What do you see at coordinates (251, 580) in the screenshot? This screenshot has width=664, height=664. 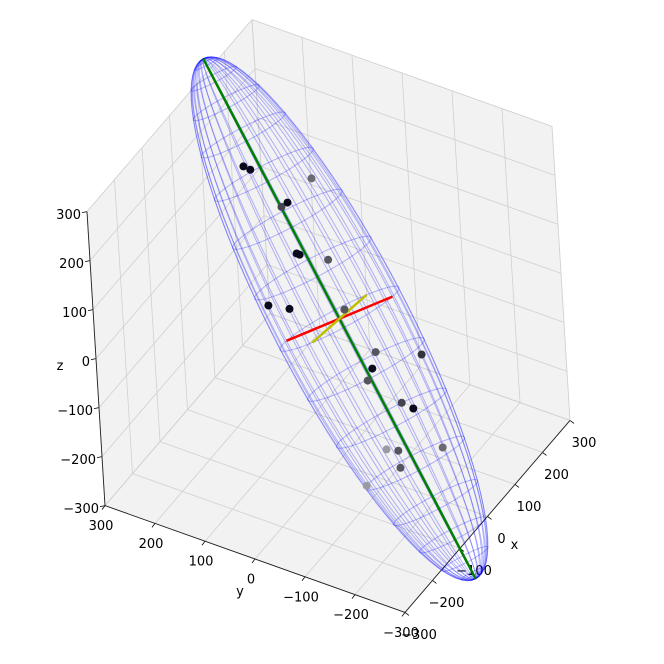 I see `y-tick-label: 0` at bounding box center [251, 580].